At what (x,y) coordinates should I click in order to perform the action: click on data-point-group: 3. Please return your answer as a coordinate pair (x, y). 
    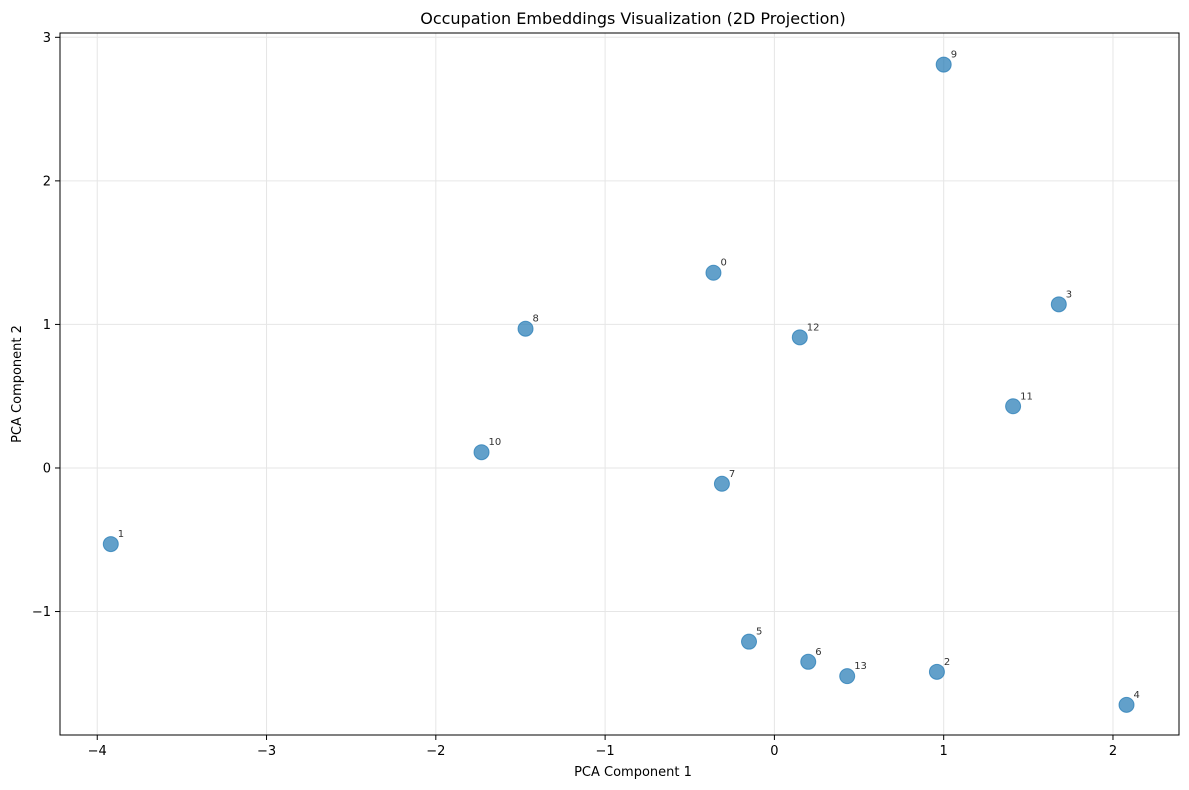
    Looking at the image, I should click on (1061, 301).